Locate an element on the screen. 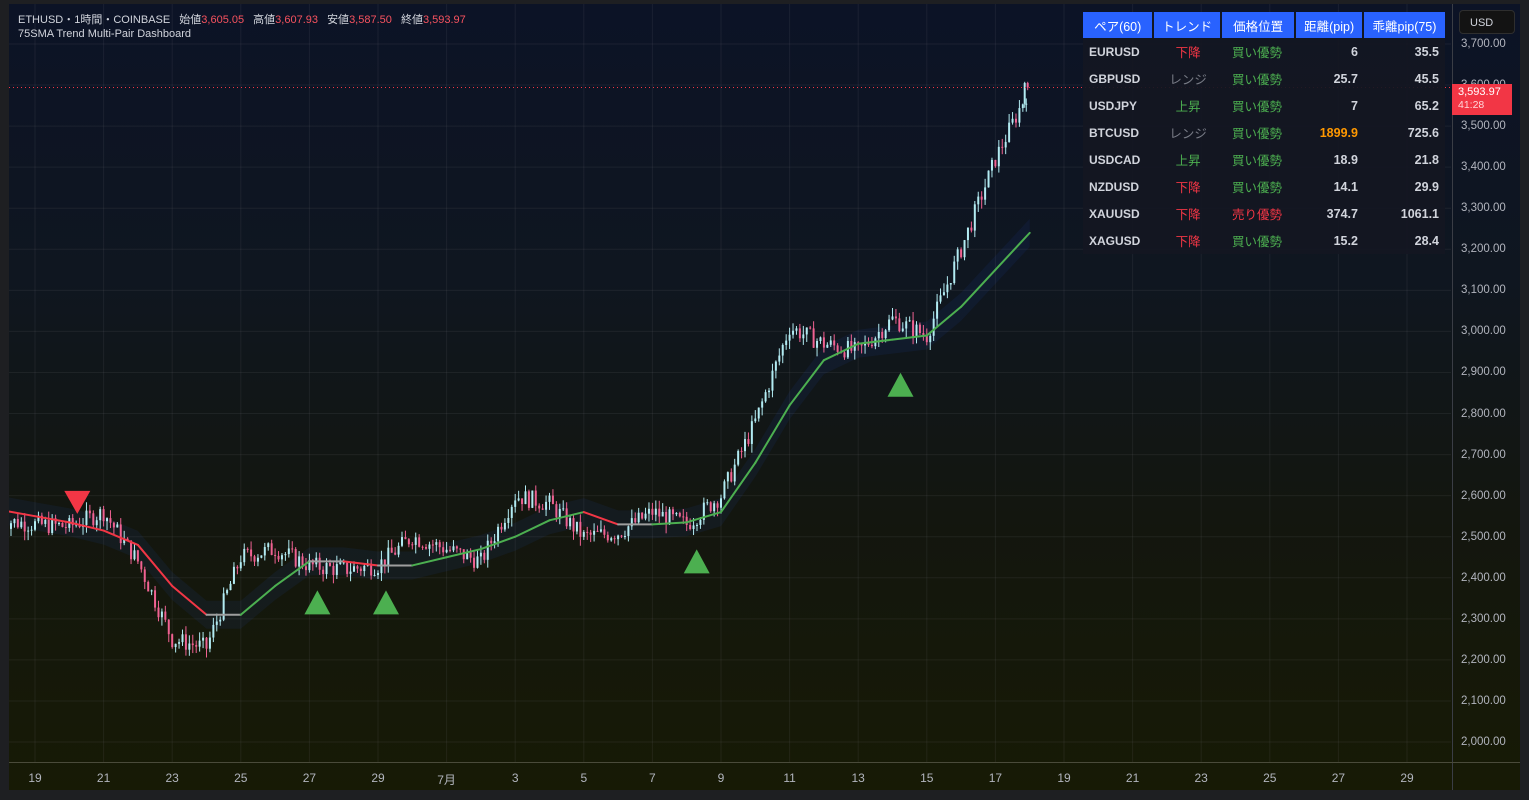  pair-name: XAGUSD is located at coordinates (1115, 240).